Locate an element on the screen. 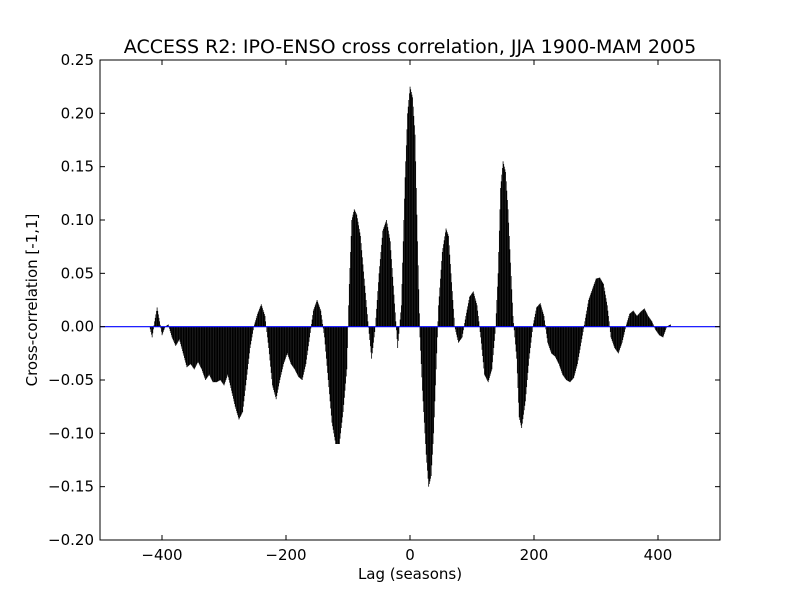 This screenshot has width=800, height=604. x-tick-label: −400 is located at coordinates (161, 555).